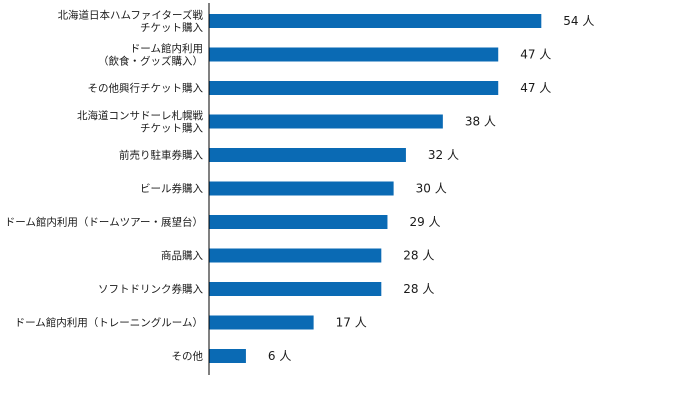 This screenshot has height=403, width=673. What do you see at coordinates (161, 155) in the screenshot?
I see `category-label-5-line-1: 前売り駐車券購入` at bounding box center [161, 155].